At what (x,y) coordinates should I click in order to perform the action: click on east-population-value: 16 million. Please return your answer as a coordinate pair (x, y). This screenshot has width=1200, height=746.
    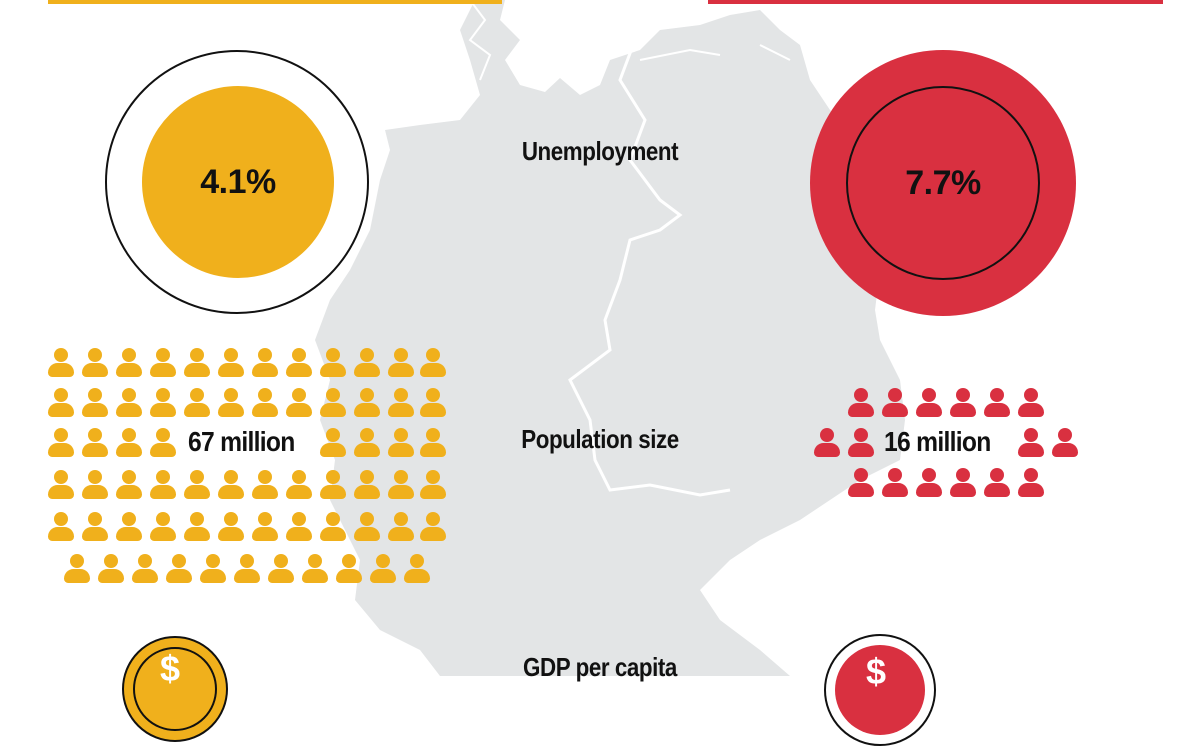
    Looking at the image, I should click on (937, 441).